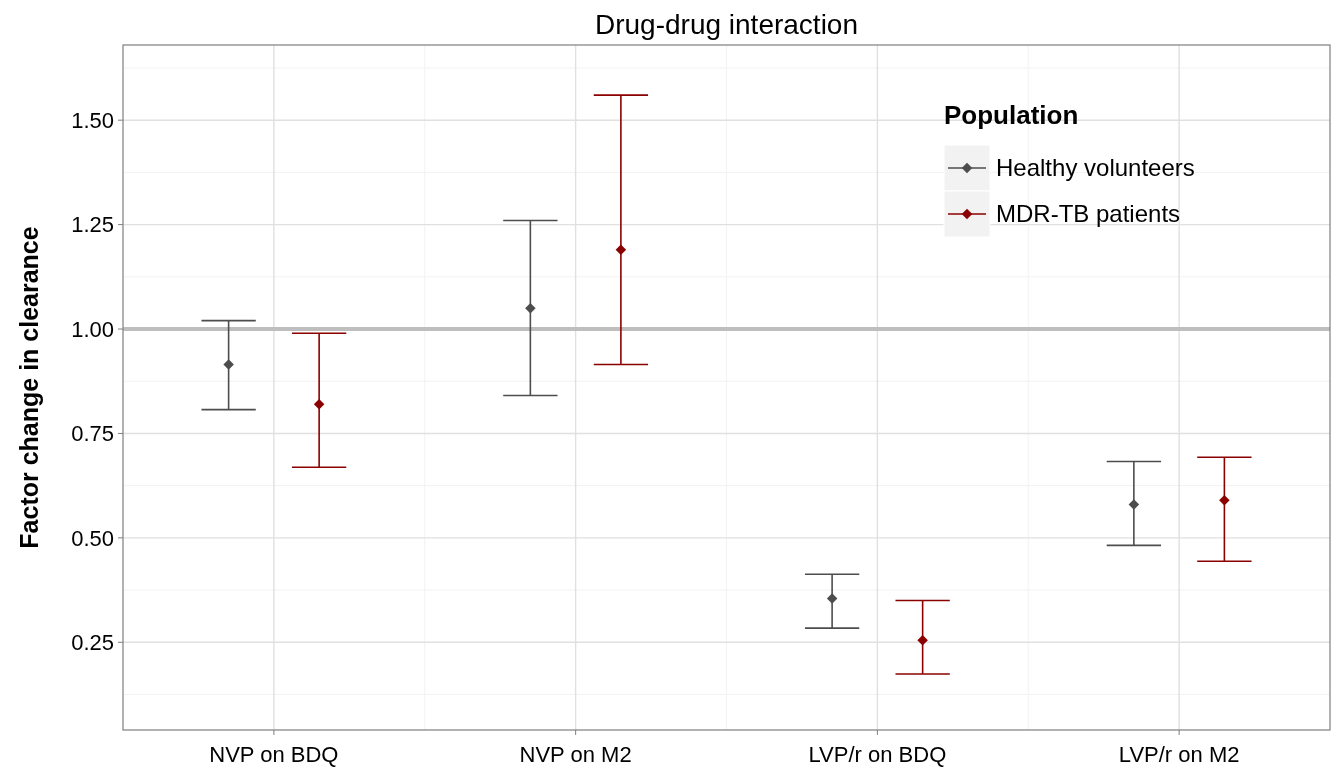  I want to click on x-tick-label: NVP on M2, so click(575, 754).